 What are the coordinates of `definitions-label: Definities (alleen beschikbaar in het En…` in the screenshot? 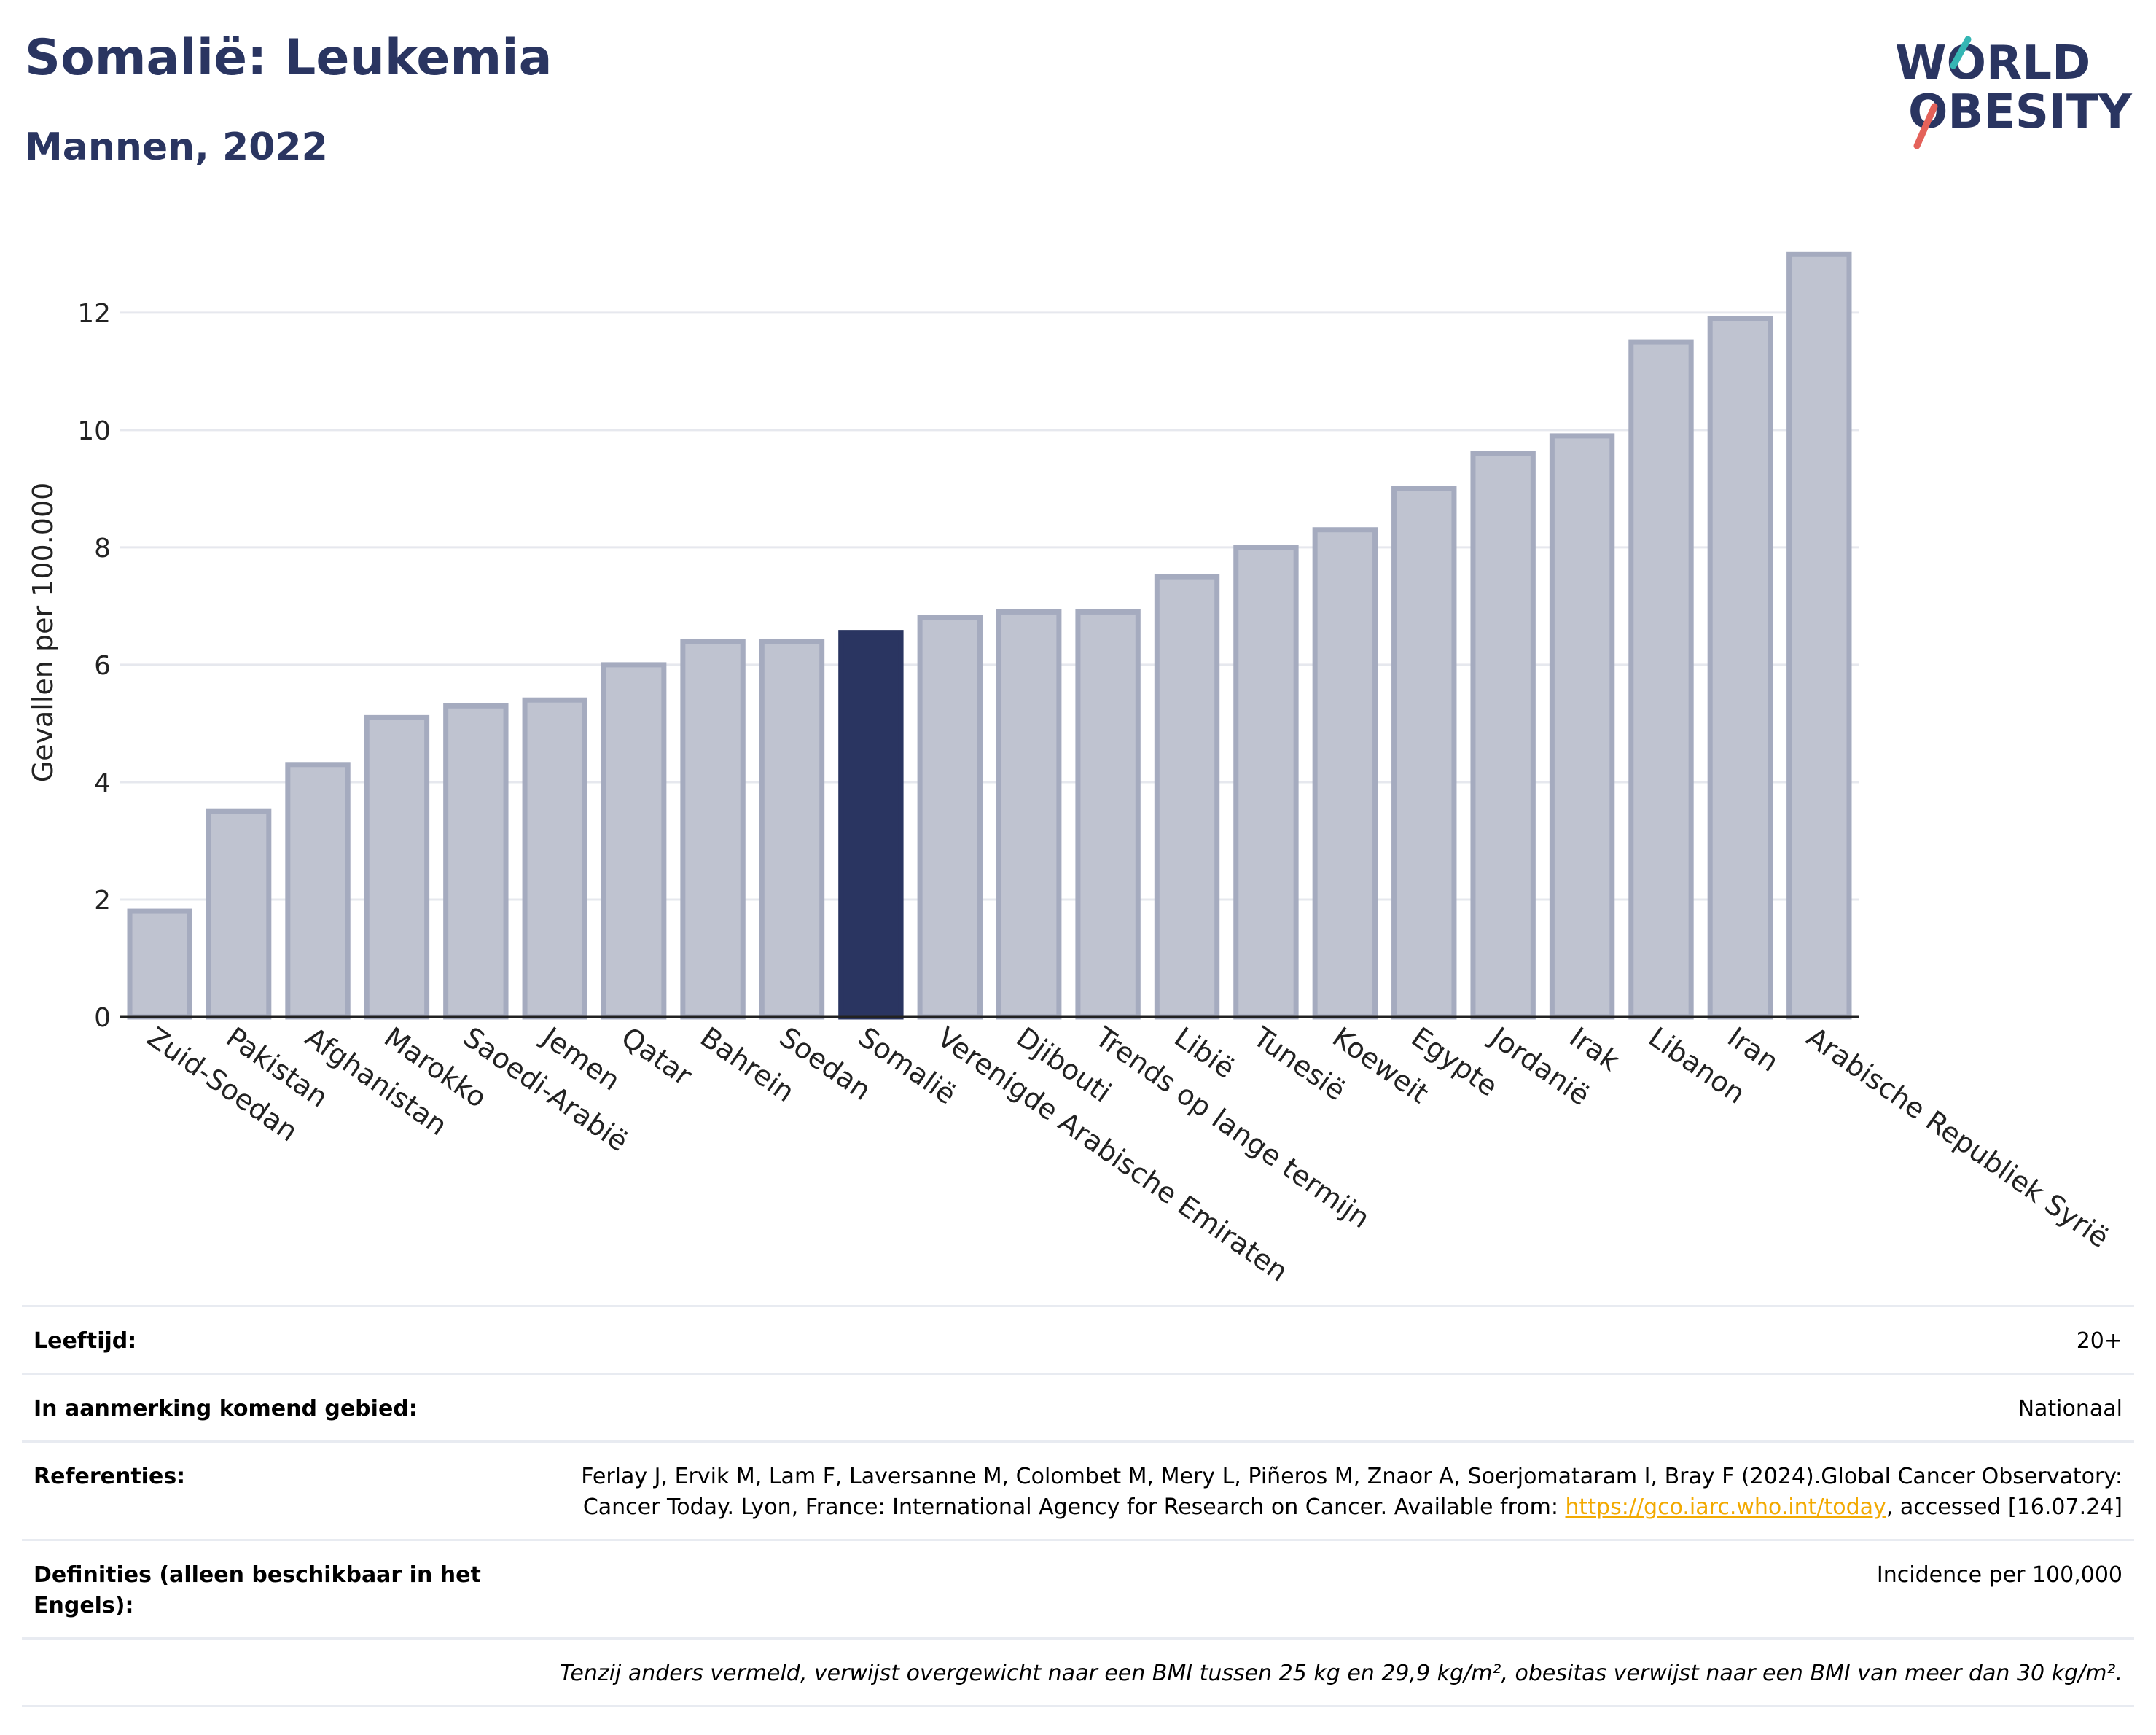 It's located at (257, 1590).